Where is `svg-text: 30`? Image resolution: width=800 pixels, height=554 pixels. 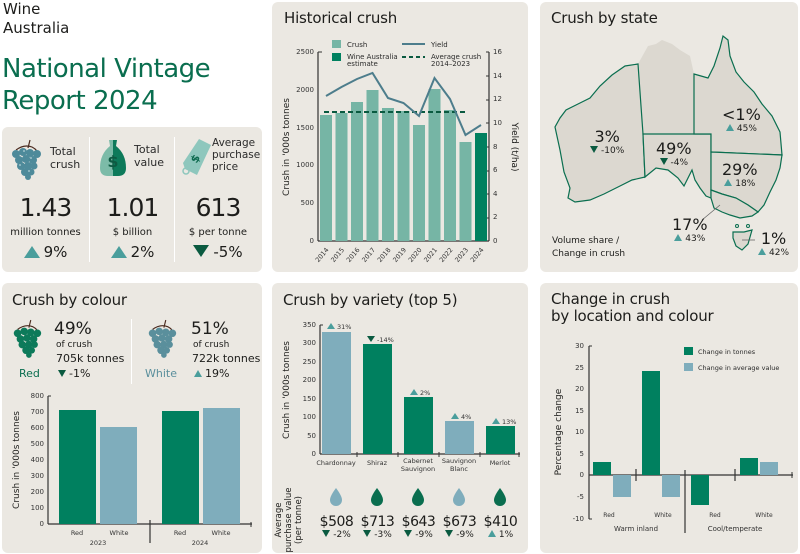 svg-text: 30 is located at coordinates (579, 346).